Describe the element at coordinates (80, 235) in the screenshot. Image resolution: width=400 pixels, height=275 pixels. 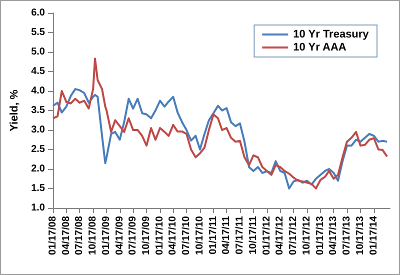
I see `x-tick-label: 07/17/08` at that location.